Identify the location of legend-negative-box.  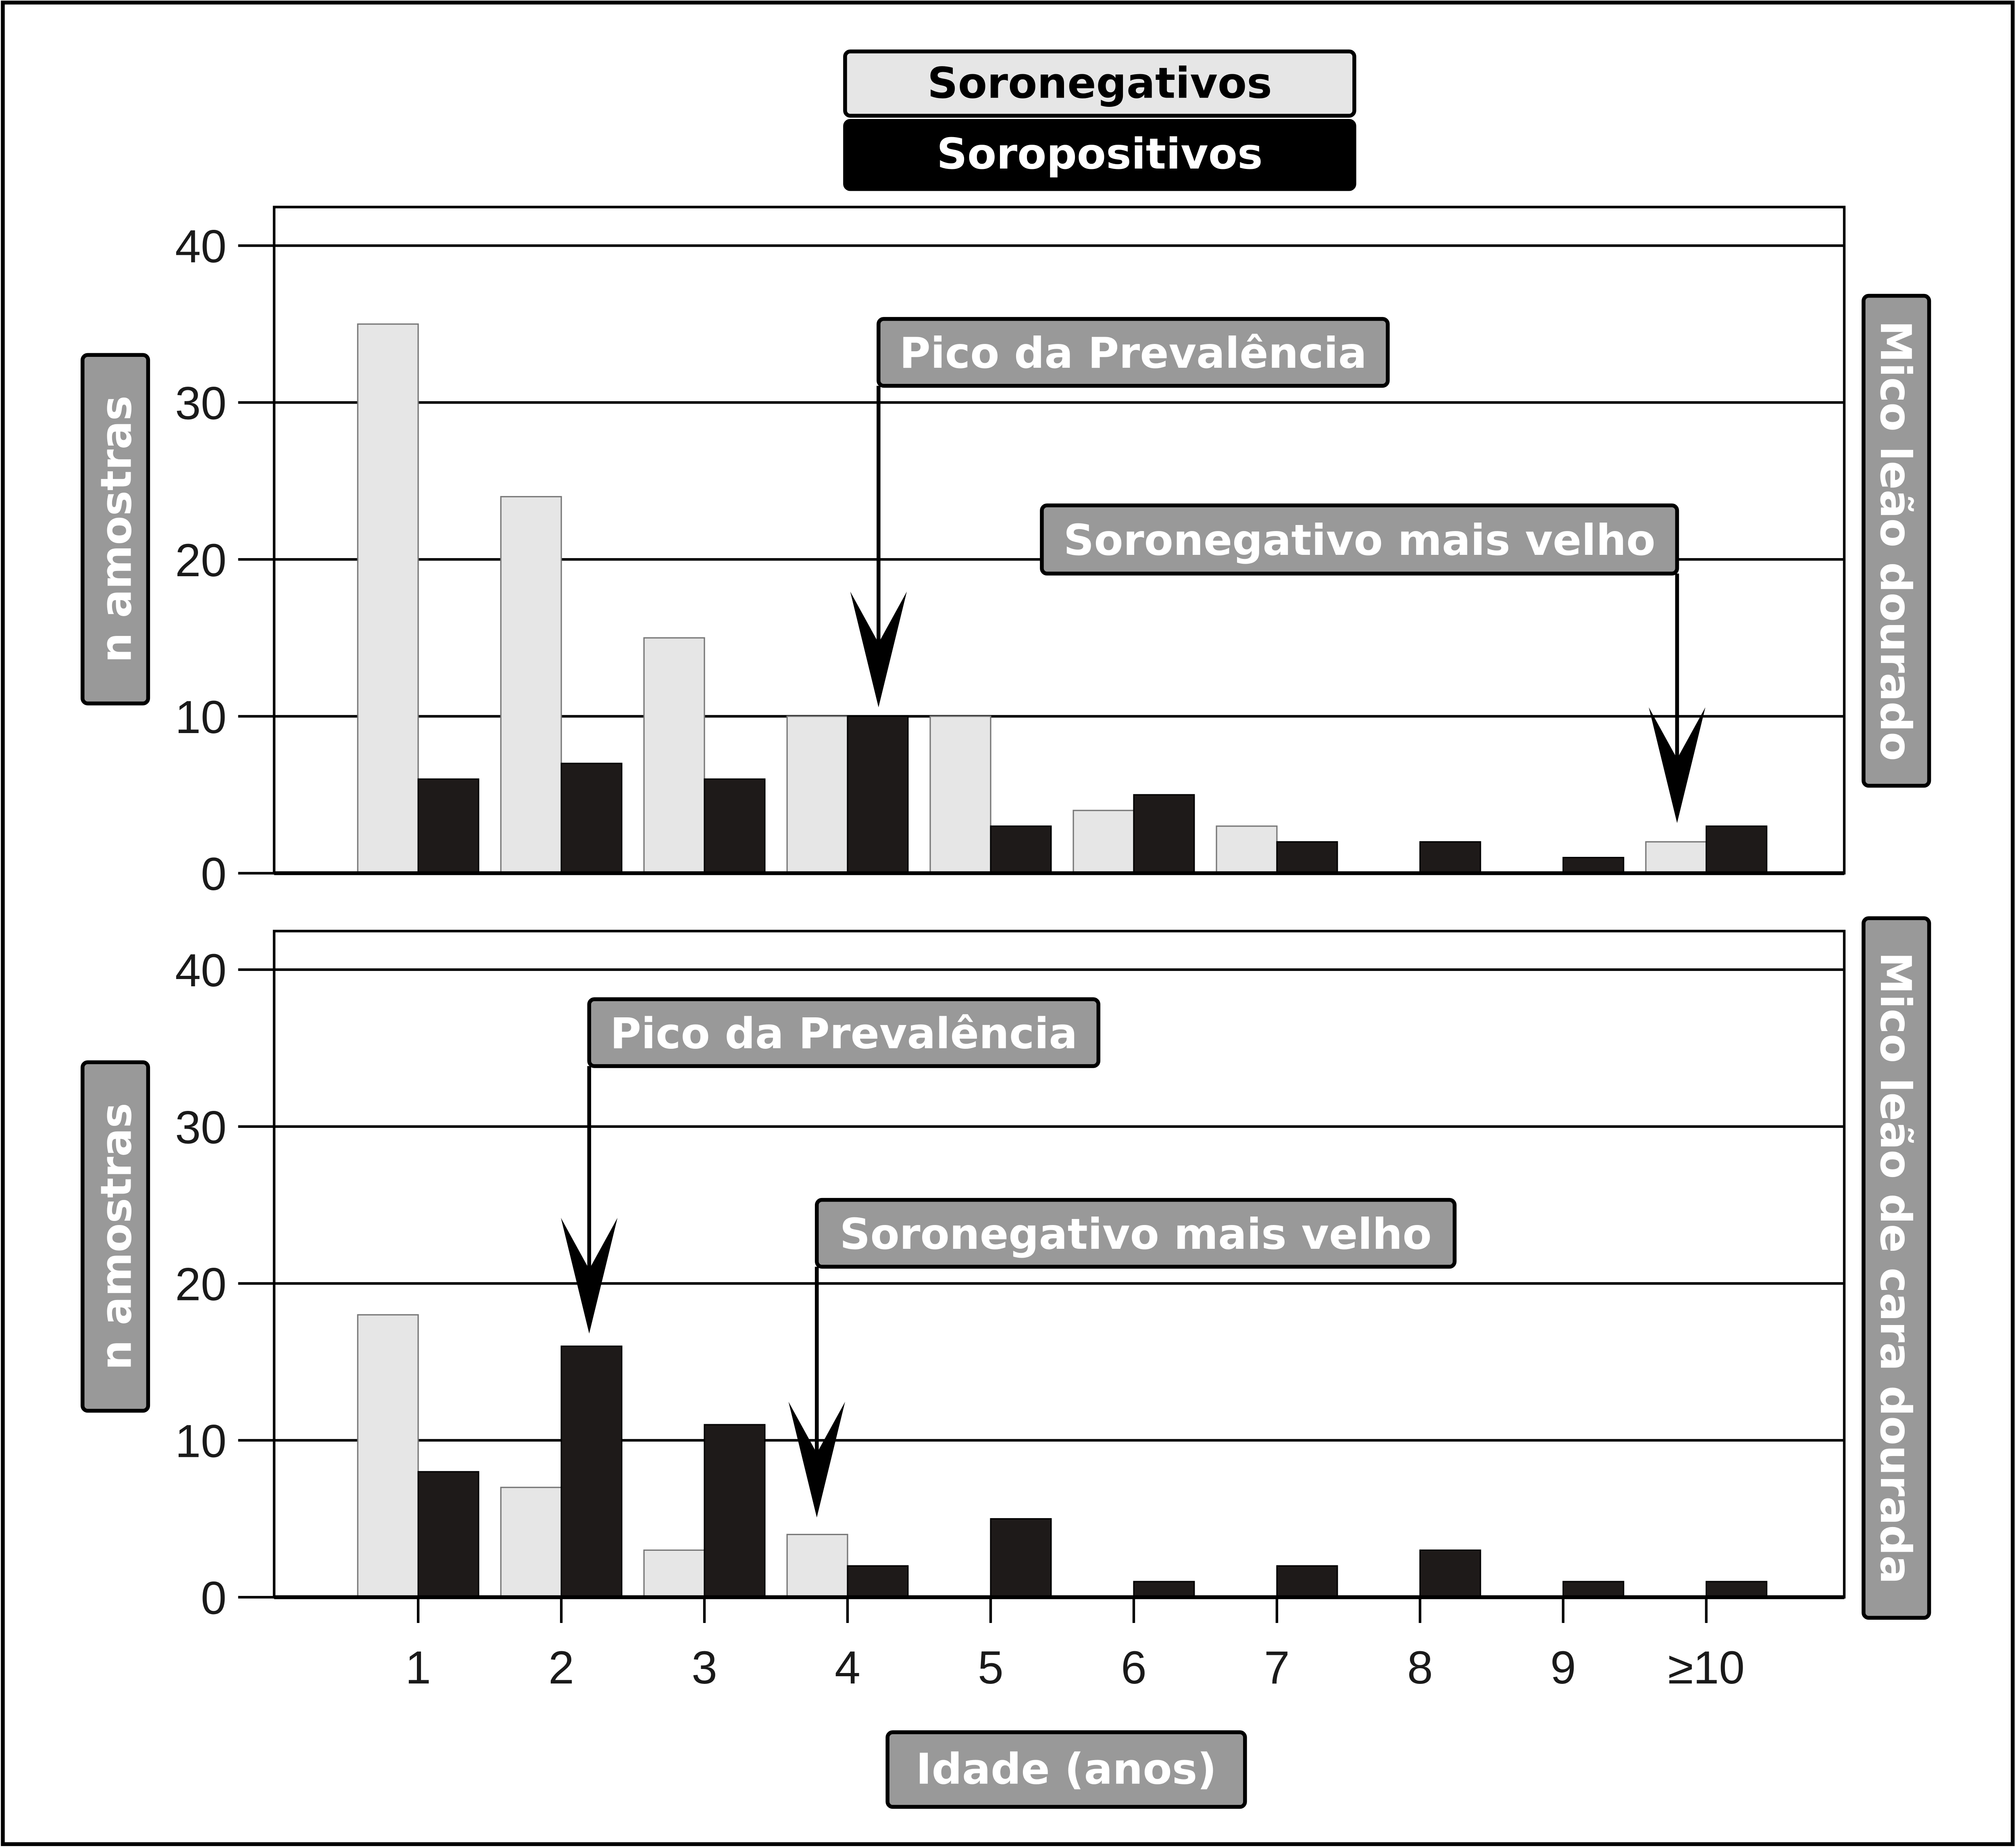
(1099, 83).